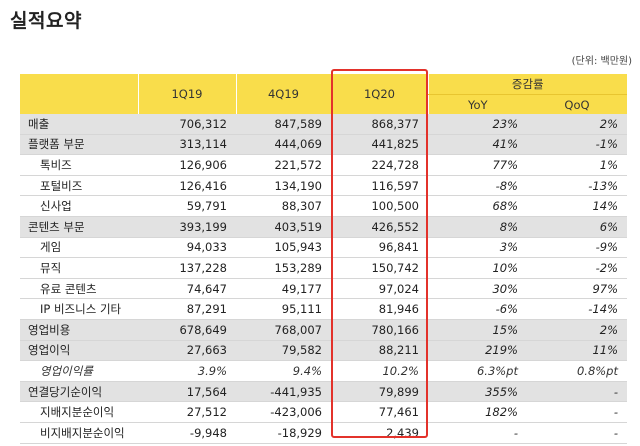 This screenshot has width=640, height=446. I want to click on cell-4q19: 134,190, so click(283, 186).